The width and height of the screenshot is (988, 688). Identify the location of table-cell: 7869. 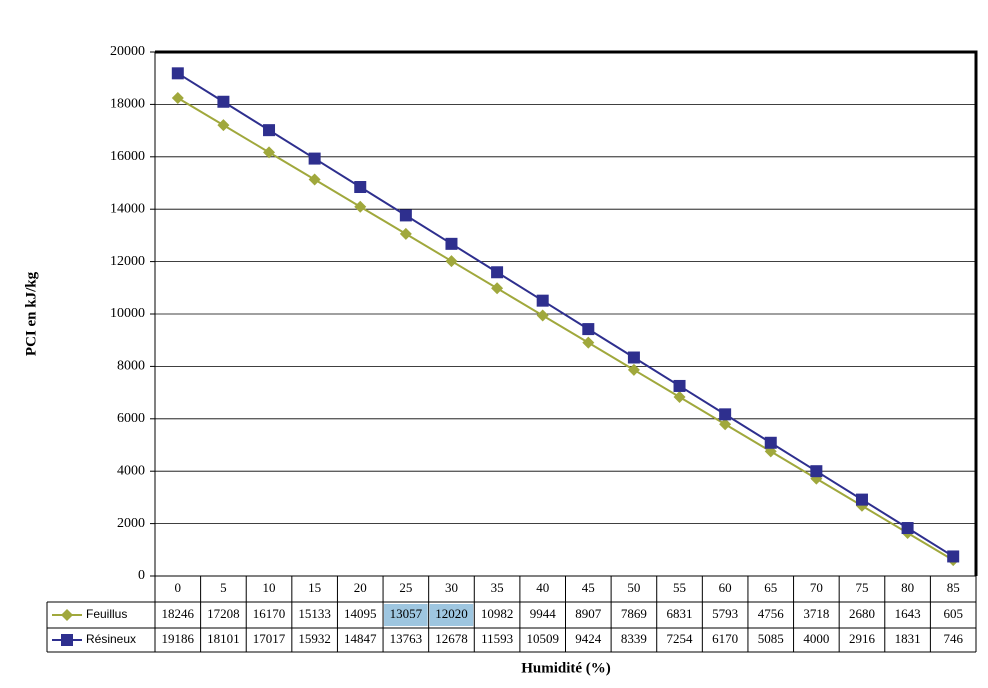
(634, 613).